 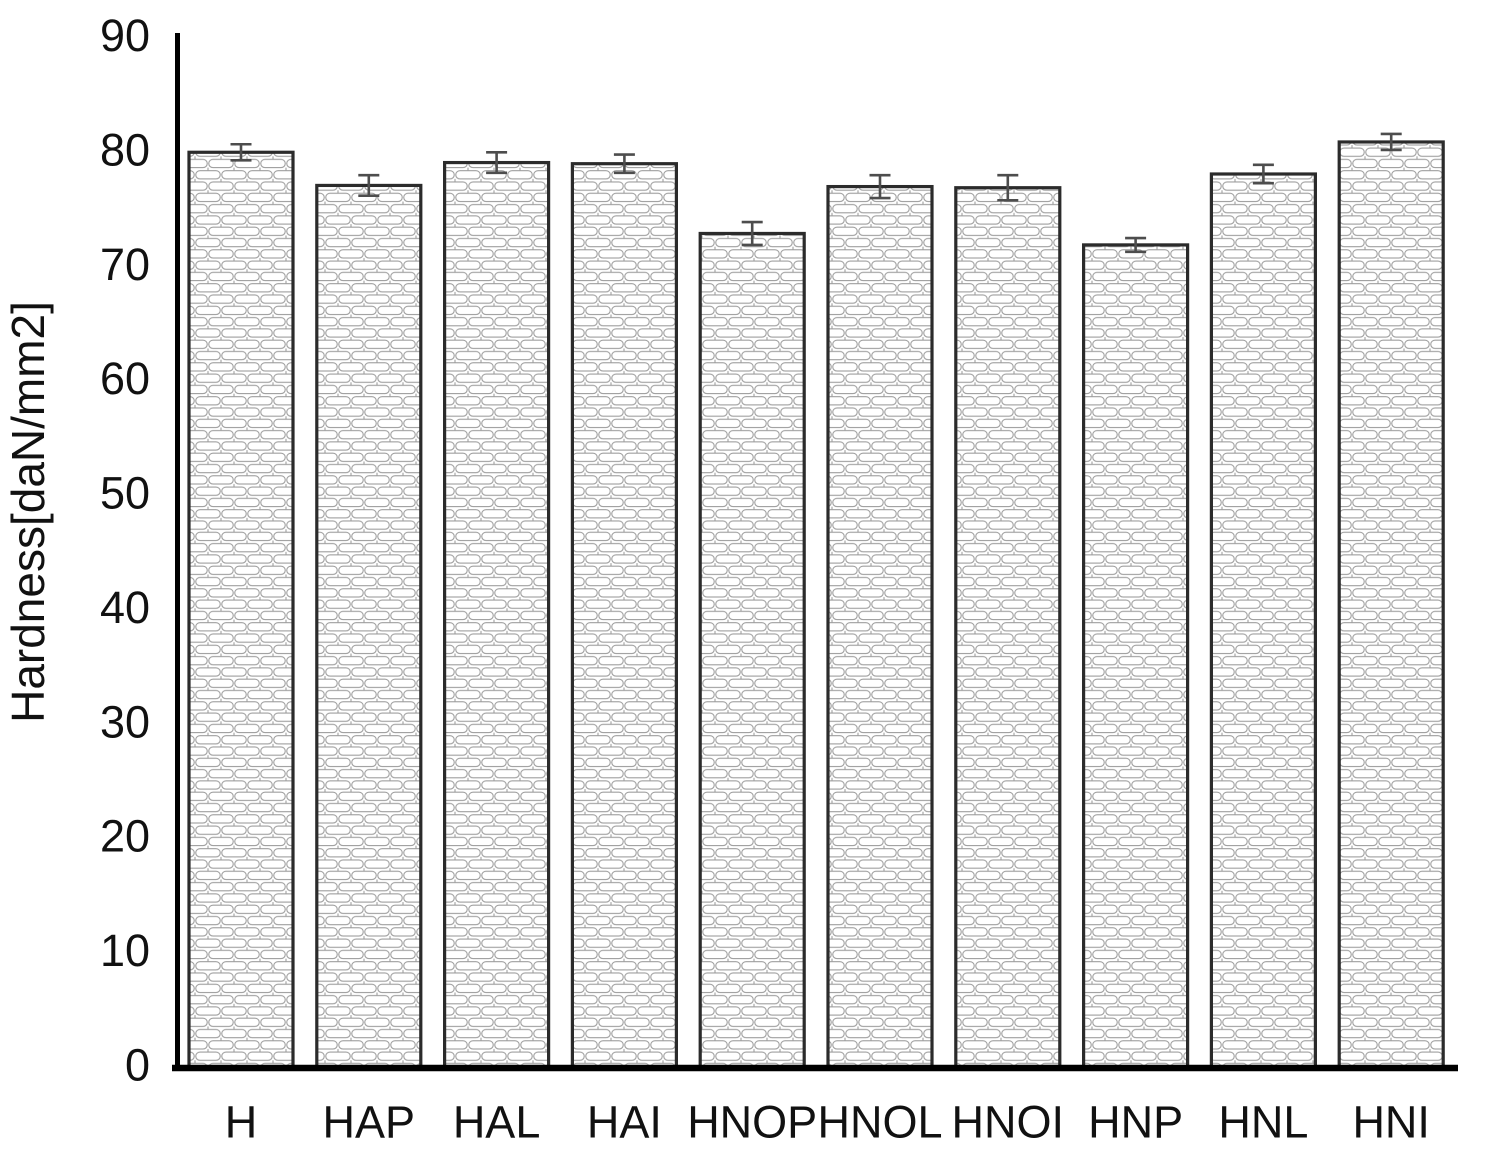 I want to click on x-category-label-hai: HAI, so click(x=624, y=1122).